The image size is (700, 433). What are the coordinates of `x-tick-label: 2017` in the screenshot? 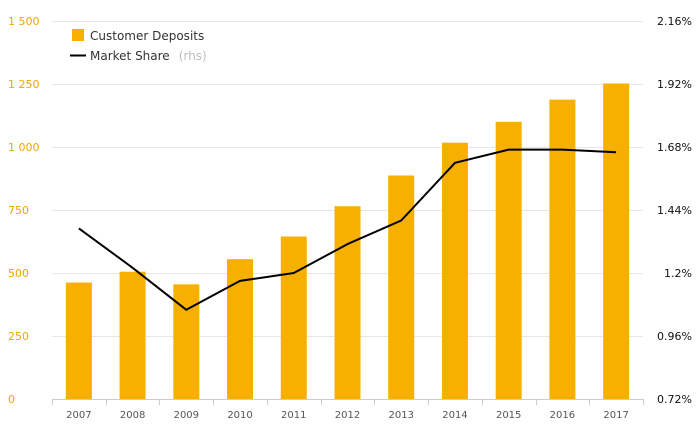 It's located at (615, 415).